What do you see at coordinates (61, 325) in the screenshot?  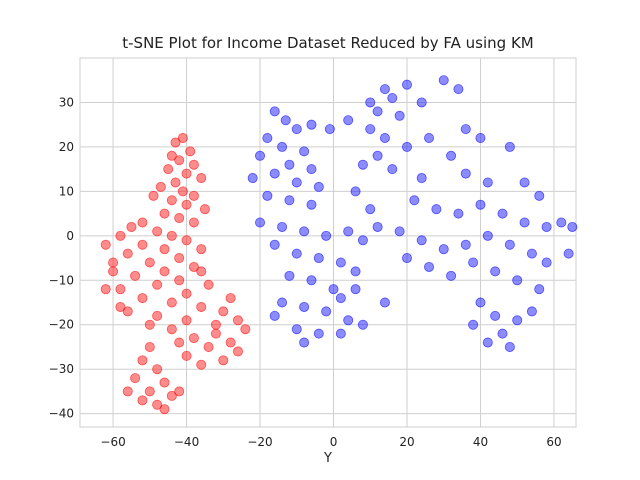 I see `y-tick-label: −20` at bounding box center [61, 325].